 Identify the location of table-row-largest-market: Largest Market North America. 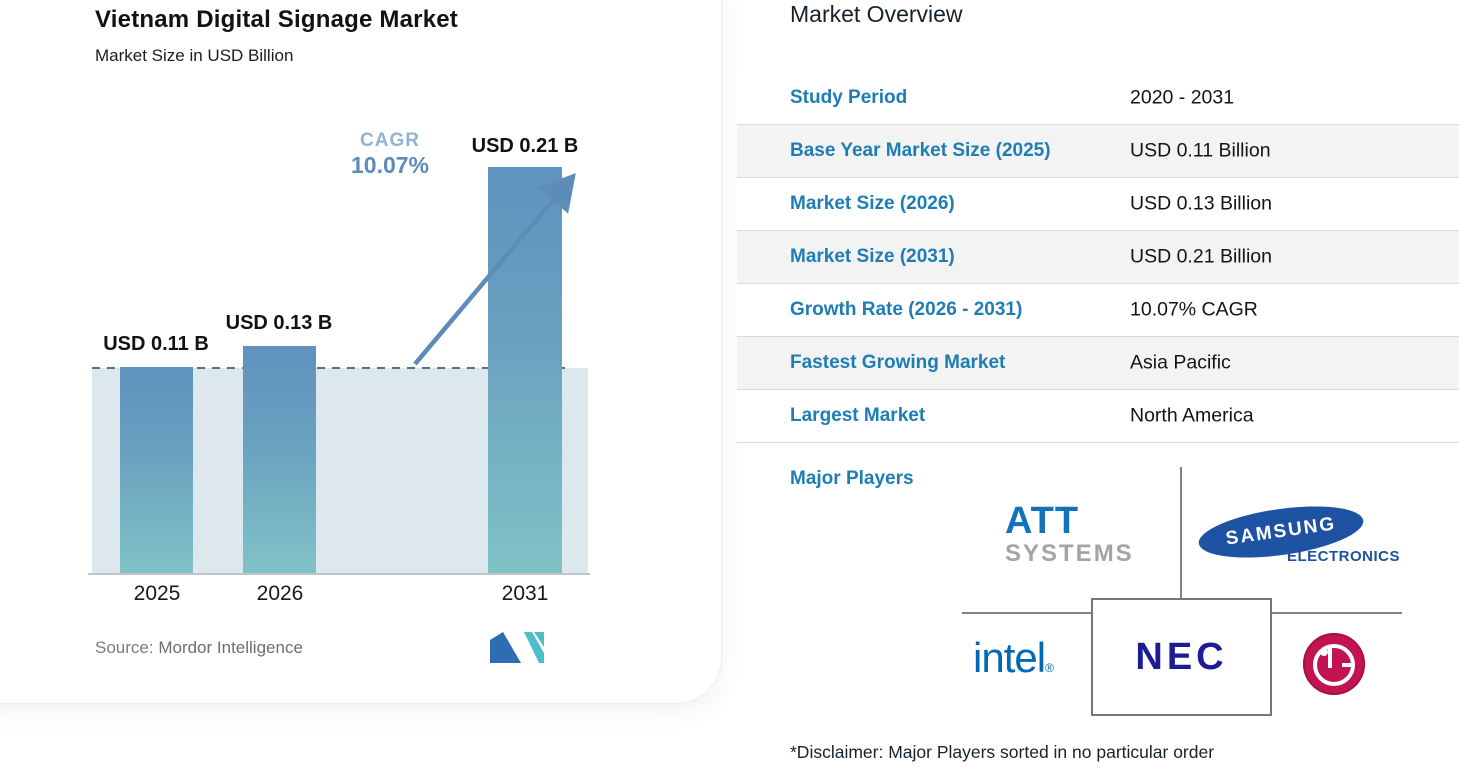
(1098, 416).